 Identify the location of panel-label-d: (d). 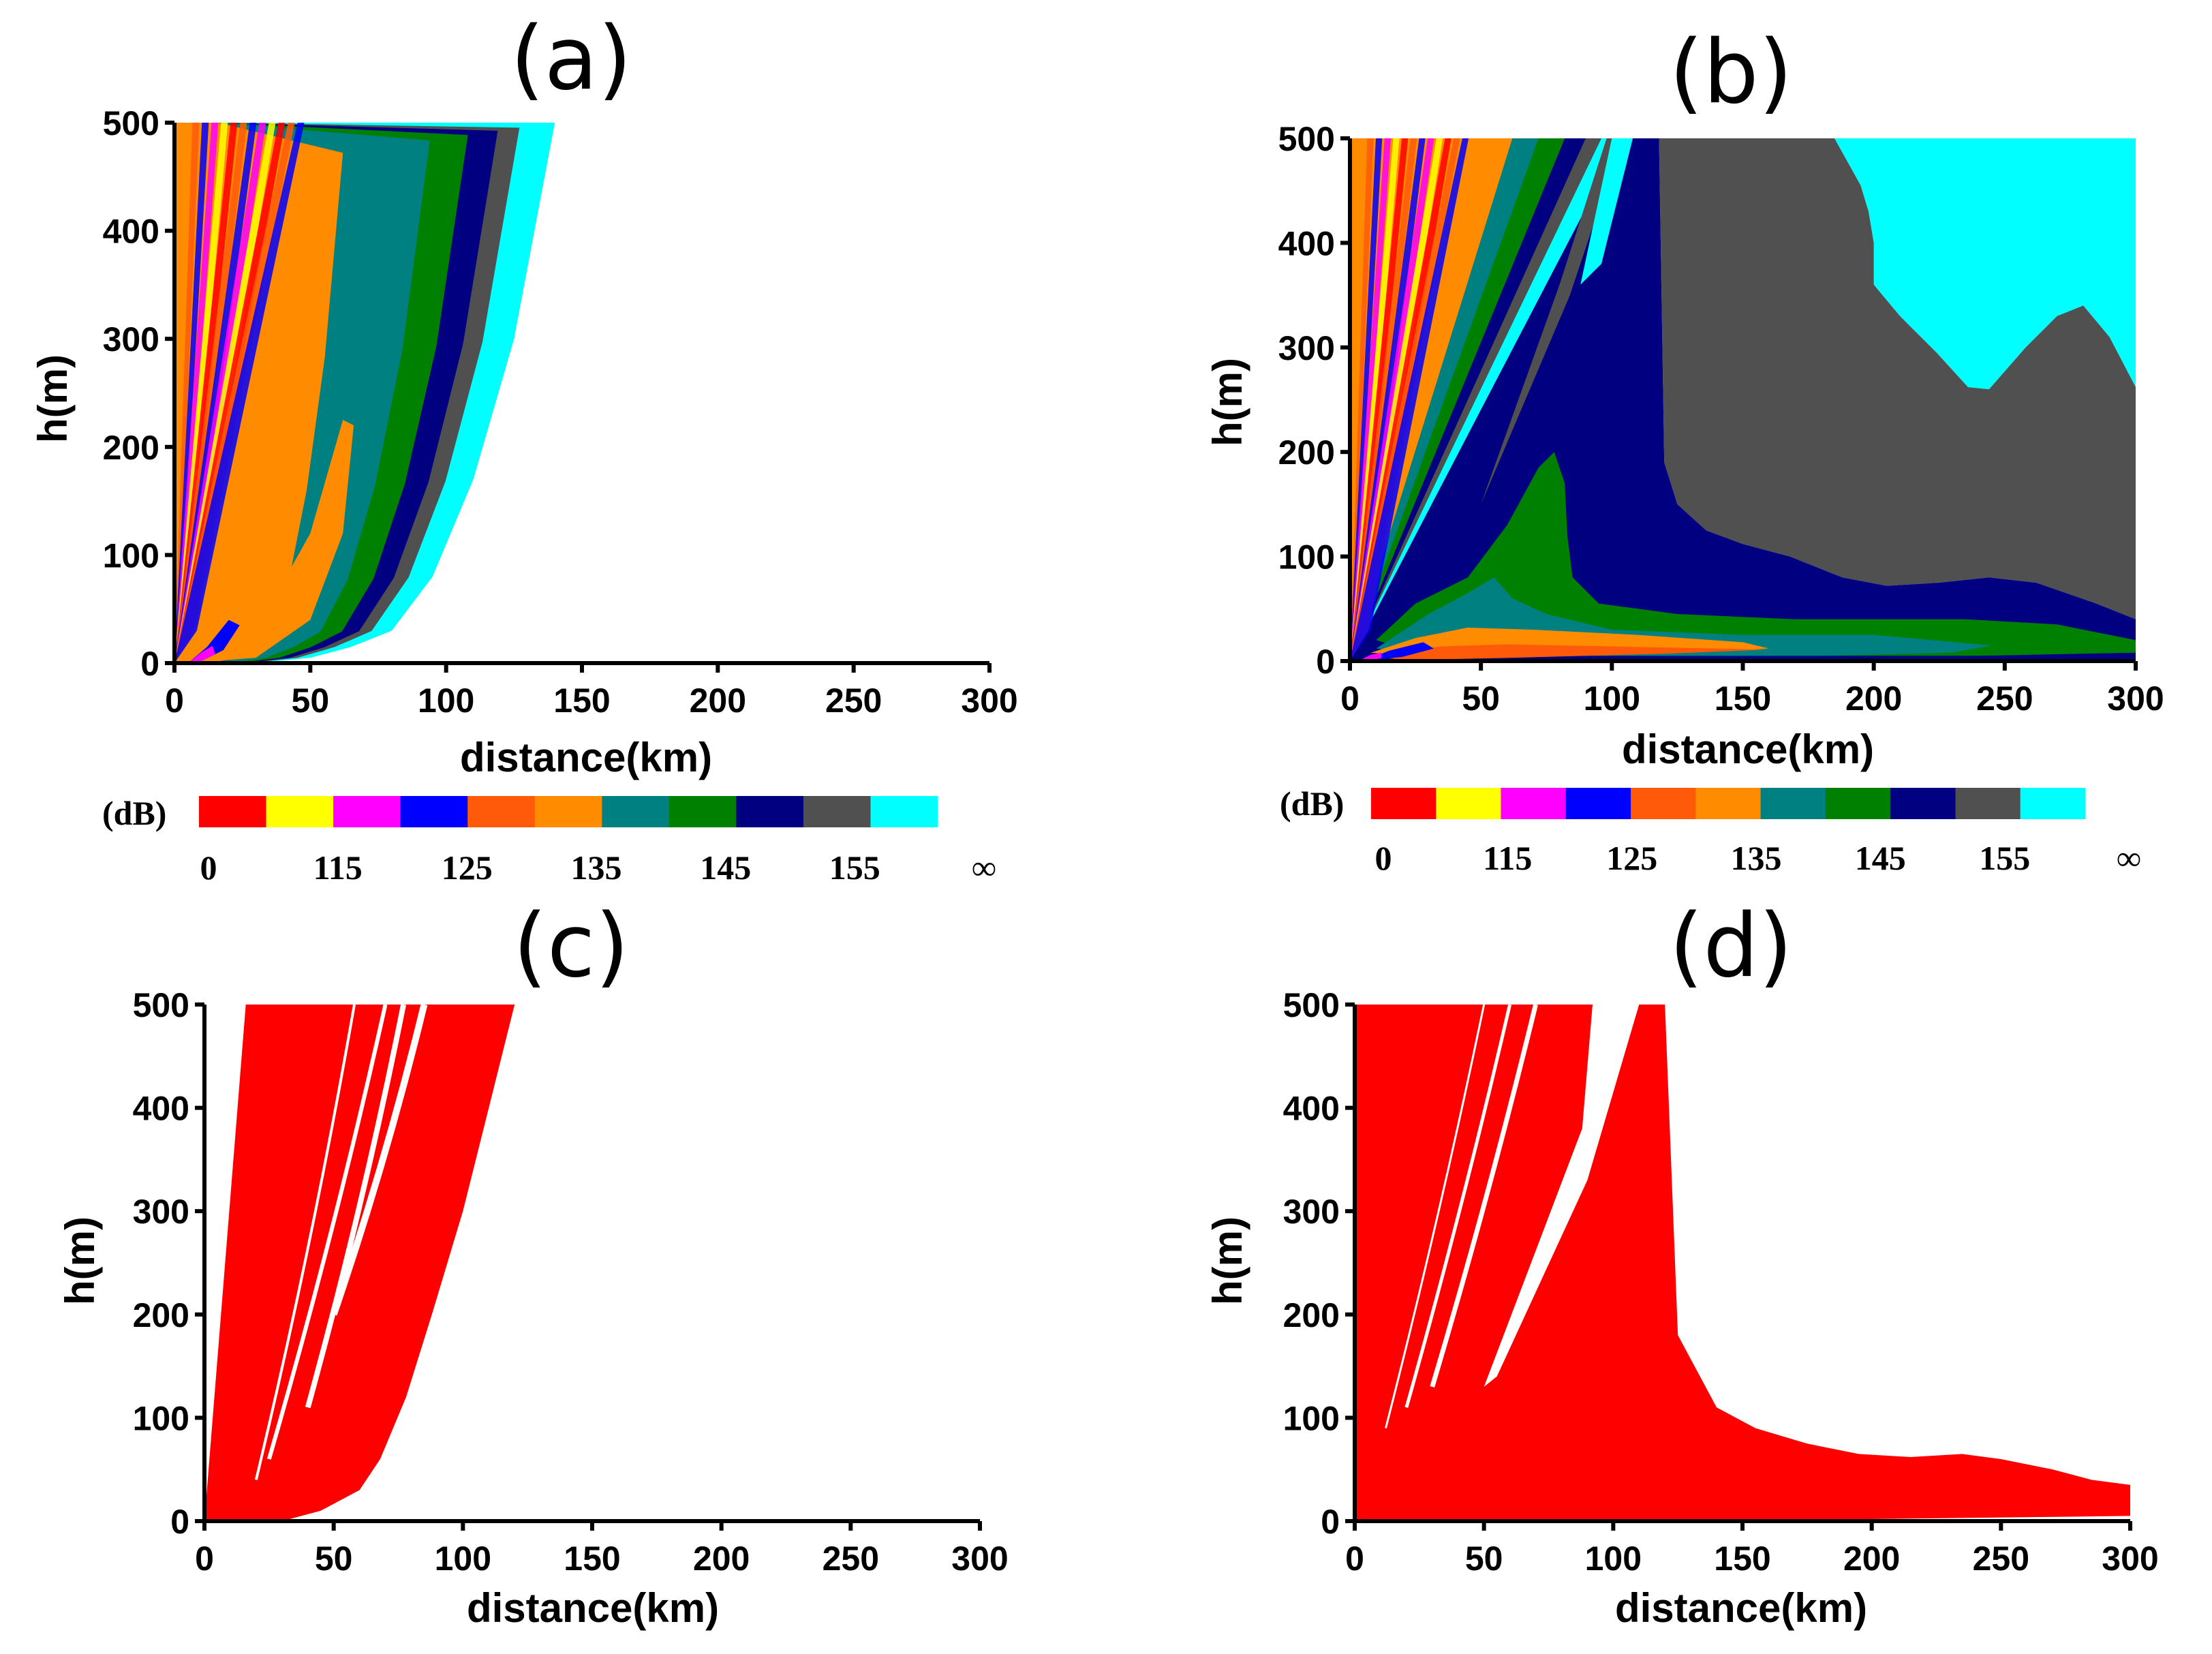
(1730, 946).